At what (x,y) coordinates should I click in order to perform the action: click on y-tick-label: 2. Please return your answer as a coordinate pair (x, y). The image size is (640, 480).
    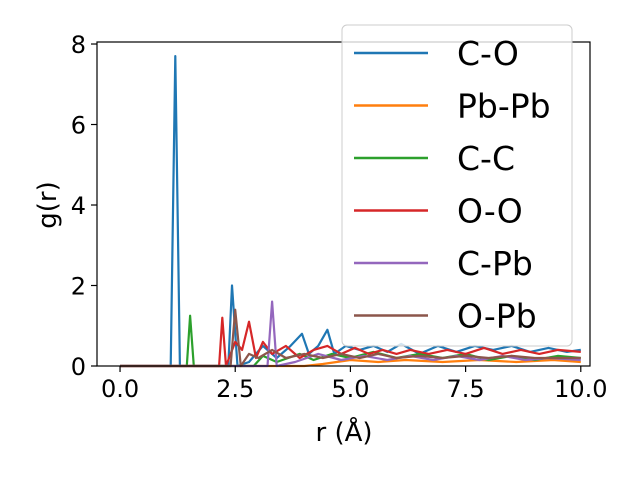
    Looking at the image, I should click on (78, 287).